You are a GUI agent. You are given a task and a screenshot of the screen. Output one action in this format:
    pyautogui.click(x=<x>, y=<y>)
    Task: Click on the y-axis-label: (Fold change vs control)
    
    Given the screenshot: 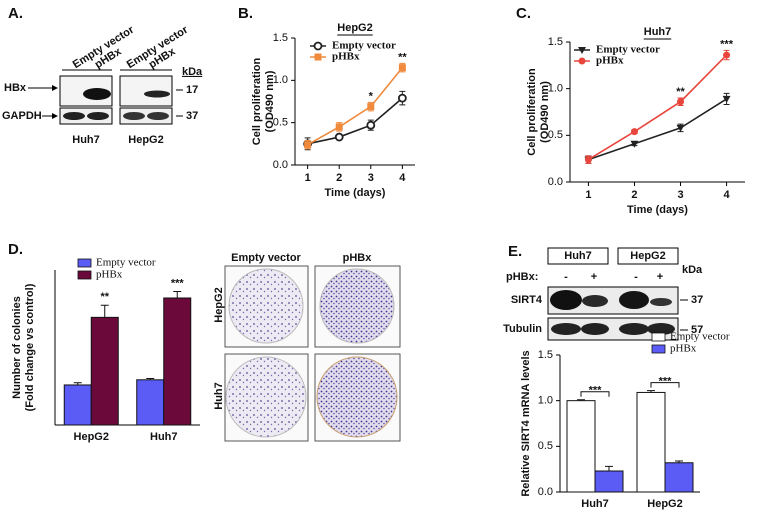 What is the action you would take?
    pyautogui.click(x=30, y=347)
    